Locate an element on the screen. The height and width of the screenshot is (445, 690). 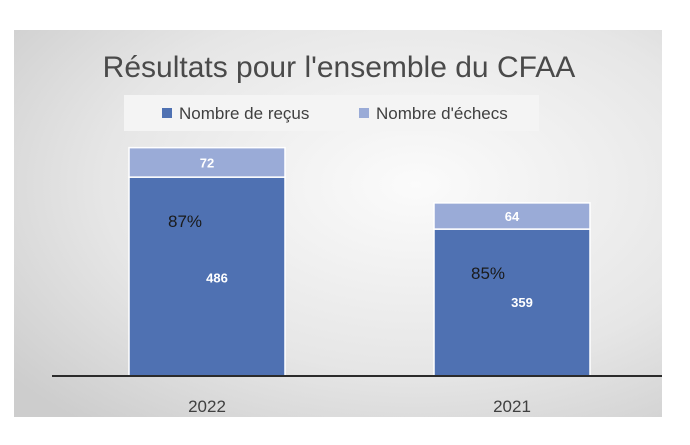
data-label-echecs-2021: 64 is located at coordinates (512, 216).